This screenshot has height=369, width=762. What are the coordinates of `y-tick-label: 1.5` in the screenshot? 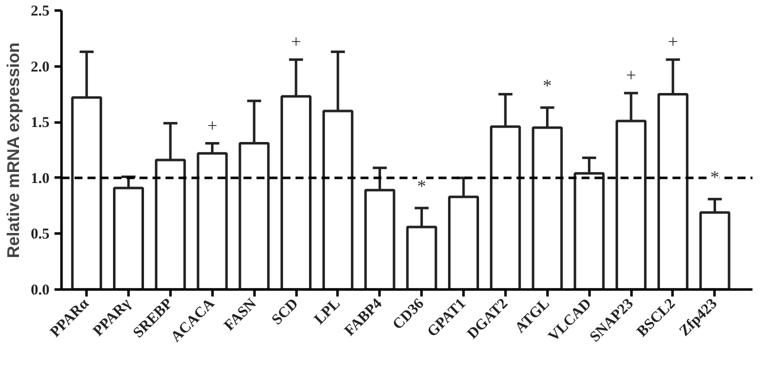 It's located at (40, 123).